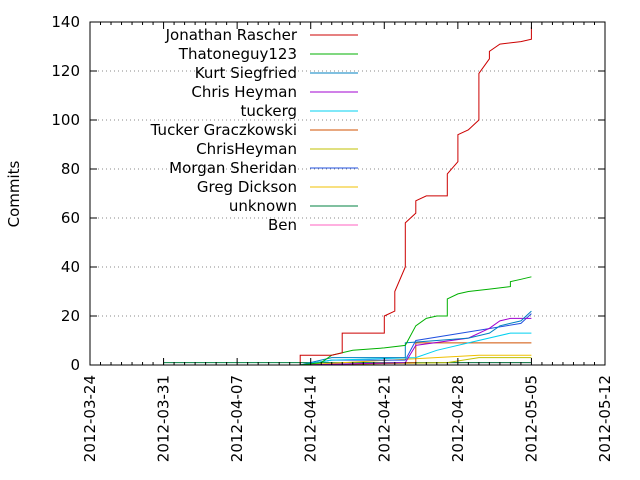 The image size is (640, 480). Describe the element at coordinates (70, 169) in the screenshot. I see `y-tick-label: 80` at that location.